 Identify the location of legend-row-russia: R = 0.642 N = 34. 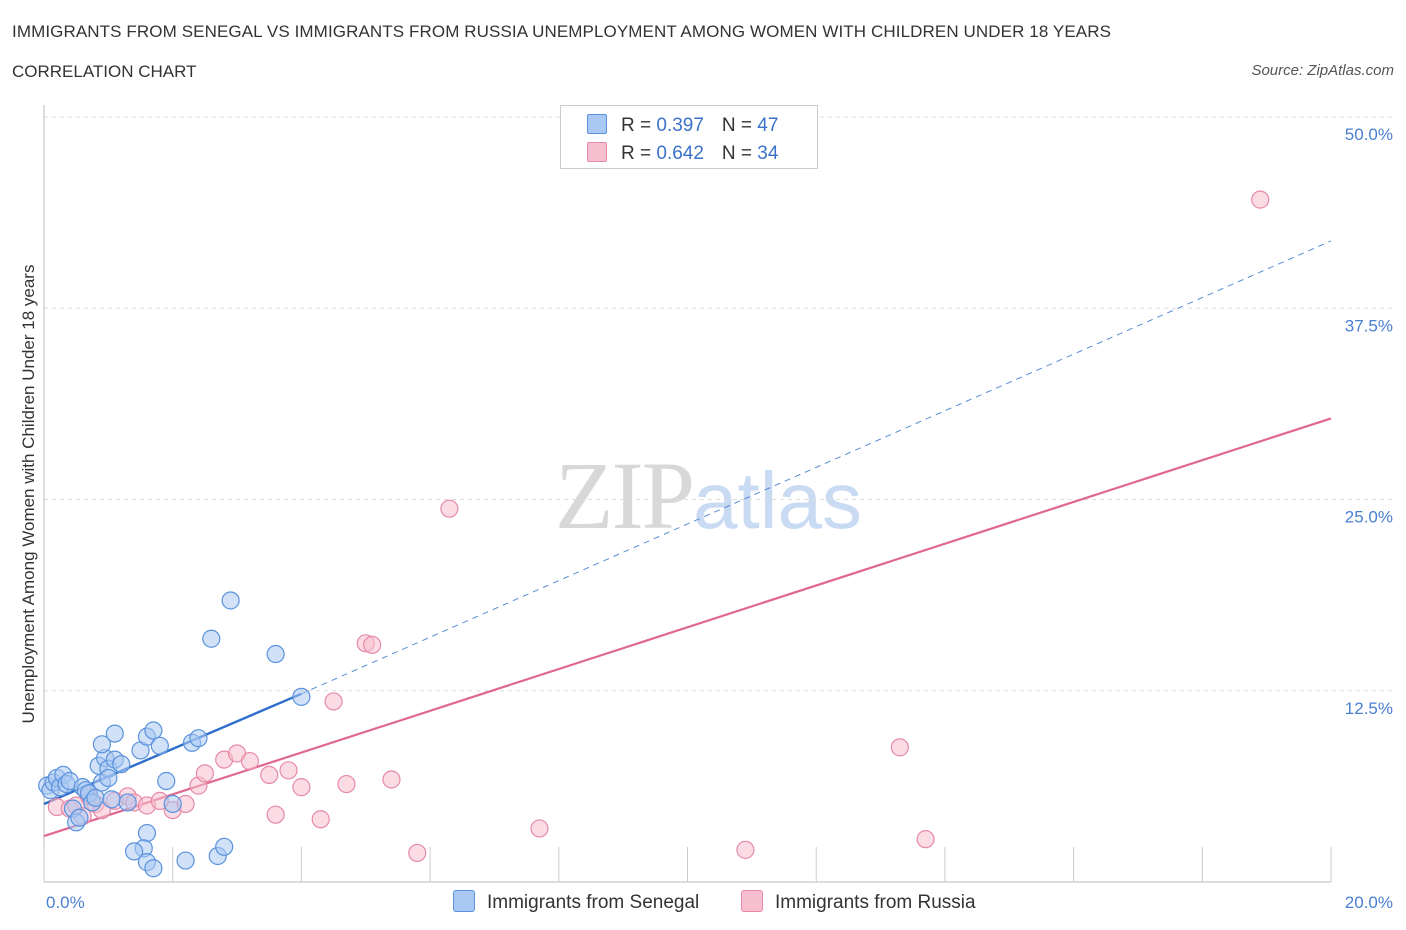
(682, 153).